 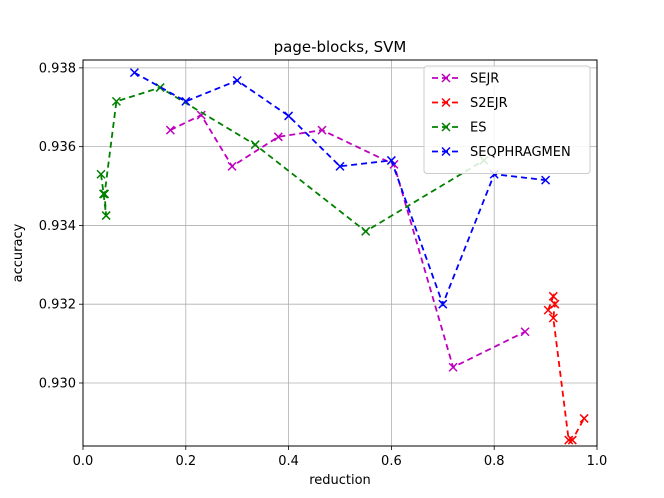 I want to click on legend-marker-s2ejr, so click(x=446, y=102).